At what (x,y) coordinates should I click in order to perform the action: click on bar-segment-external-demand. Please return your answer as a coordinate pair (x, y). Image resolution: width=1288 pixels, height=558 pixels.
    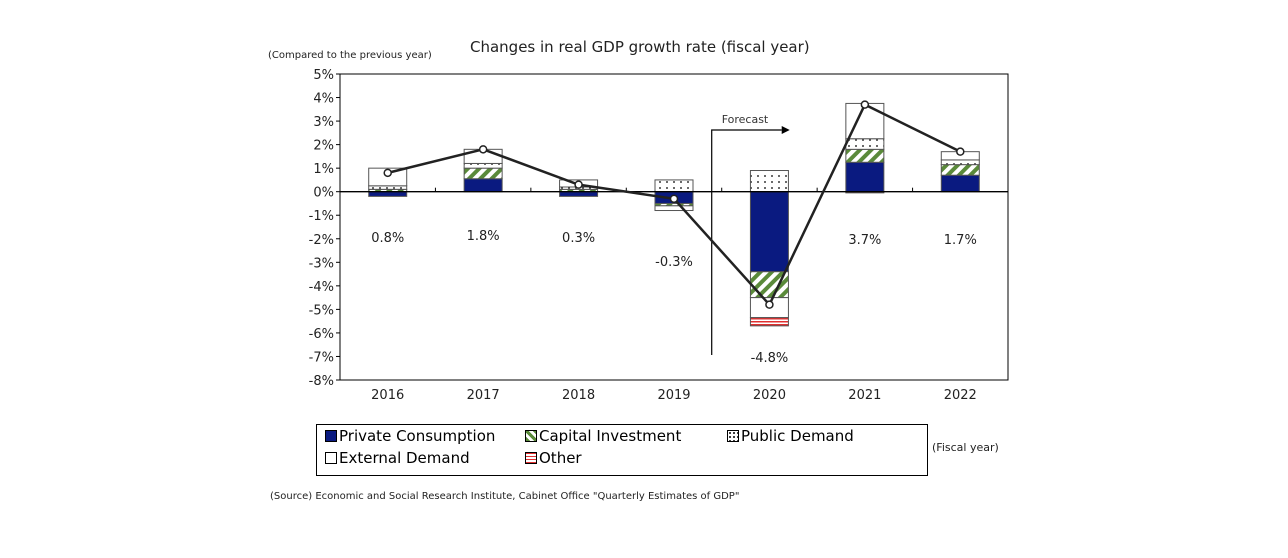
    Looking at the image, I should click on (674, 208).